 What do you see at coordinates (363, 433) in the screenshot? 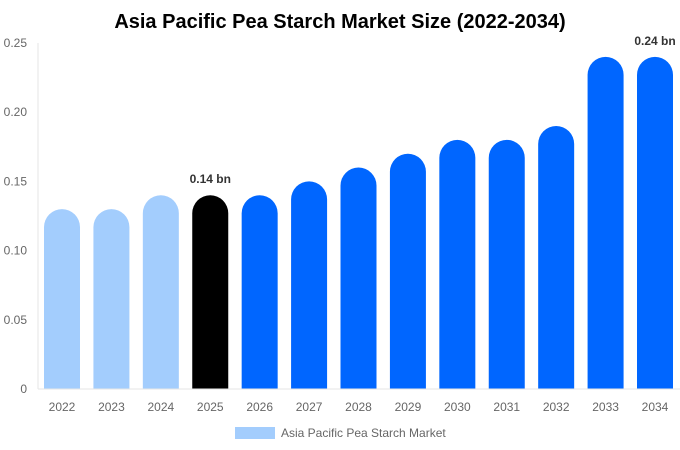
I see `legend-label: Asia Pacific Pea Starch Market` at bounding box center [363, 433].